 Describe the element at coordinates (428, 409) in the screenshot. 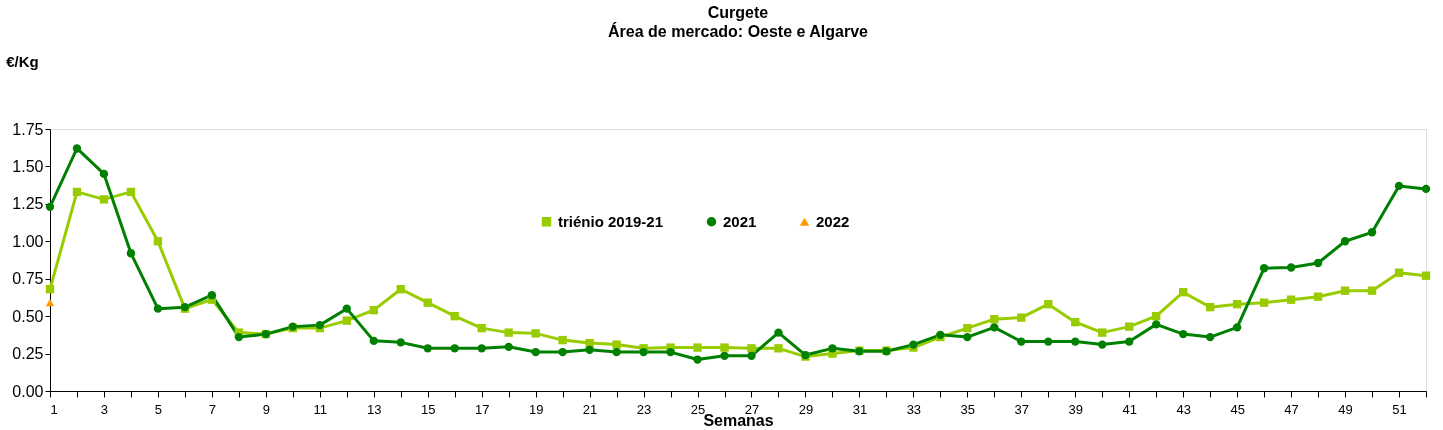

I see `x-tick-label: 15` at that location.